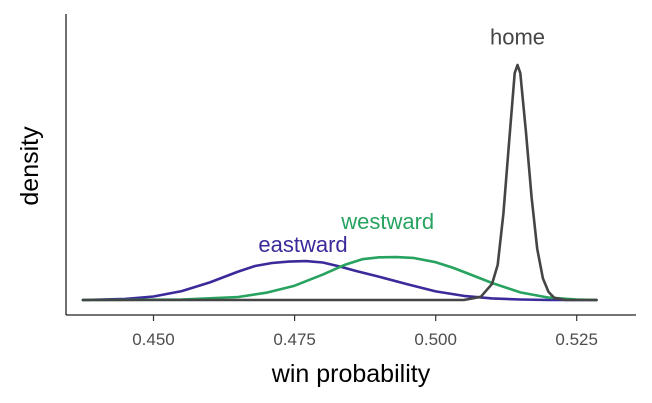  What do you see at coordinates (387, 221) in the screenshot?
I see `series-label-westward: westward` at bounding box center [387, 221].